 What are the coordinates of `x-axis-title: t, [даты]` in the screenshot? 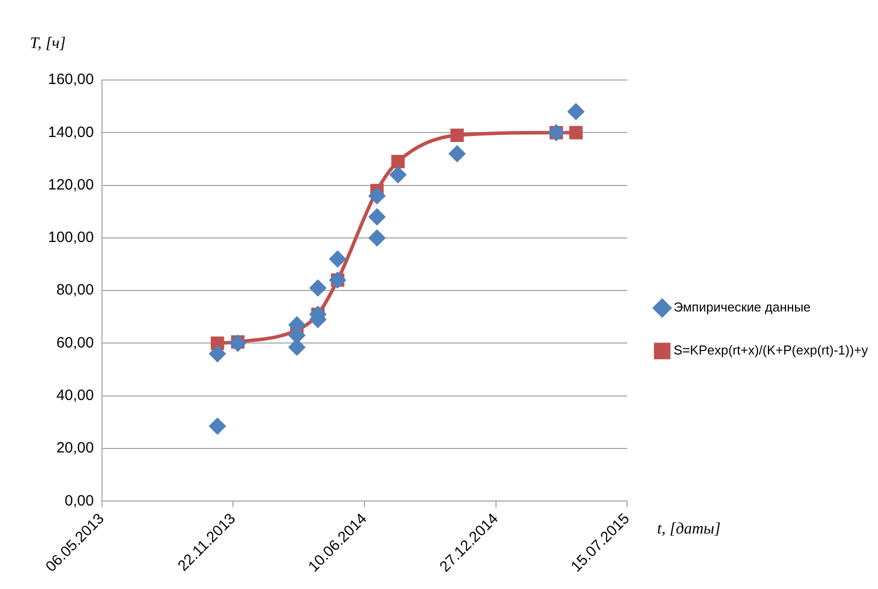 It's located at (689, 529).